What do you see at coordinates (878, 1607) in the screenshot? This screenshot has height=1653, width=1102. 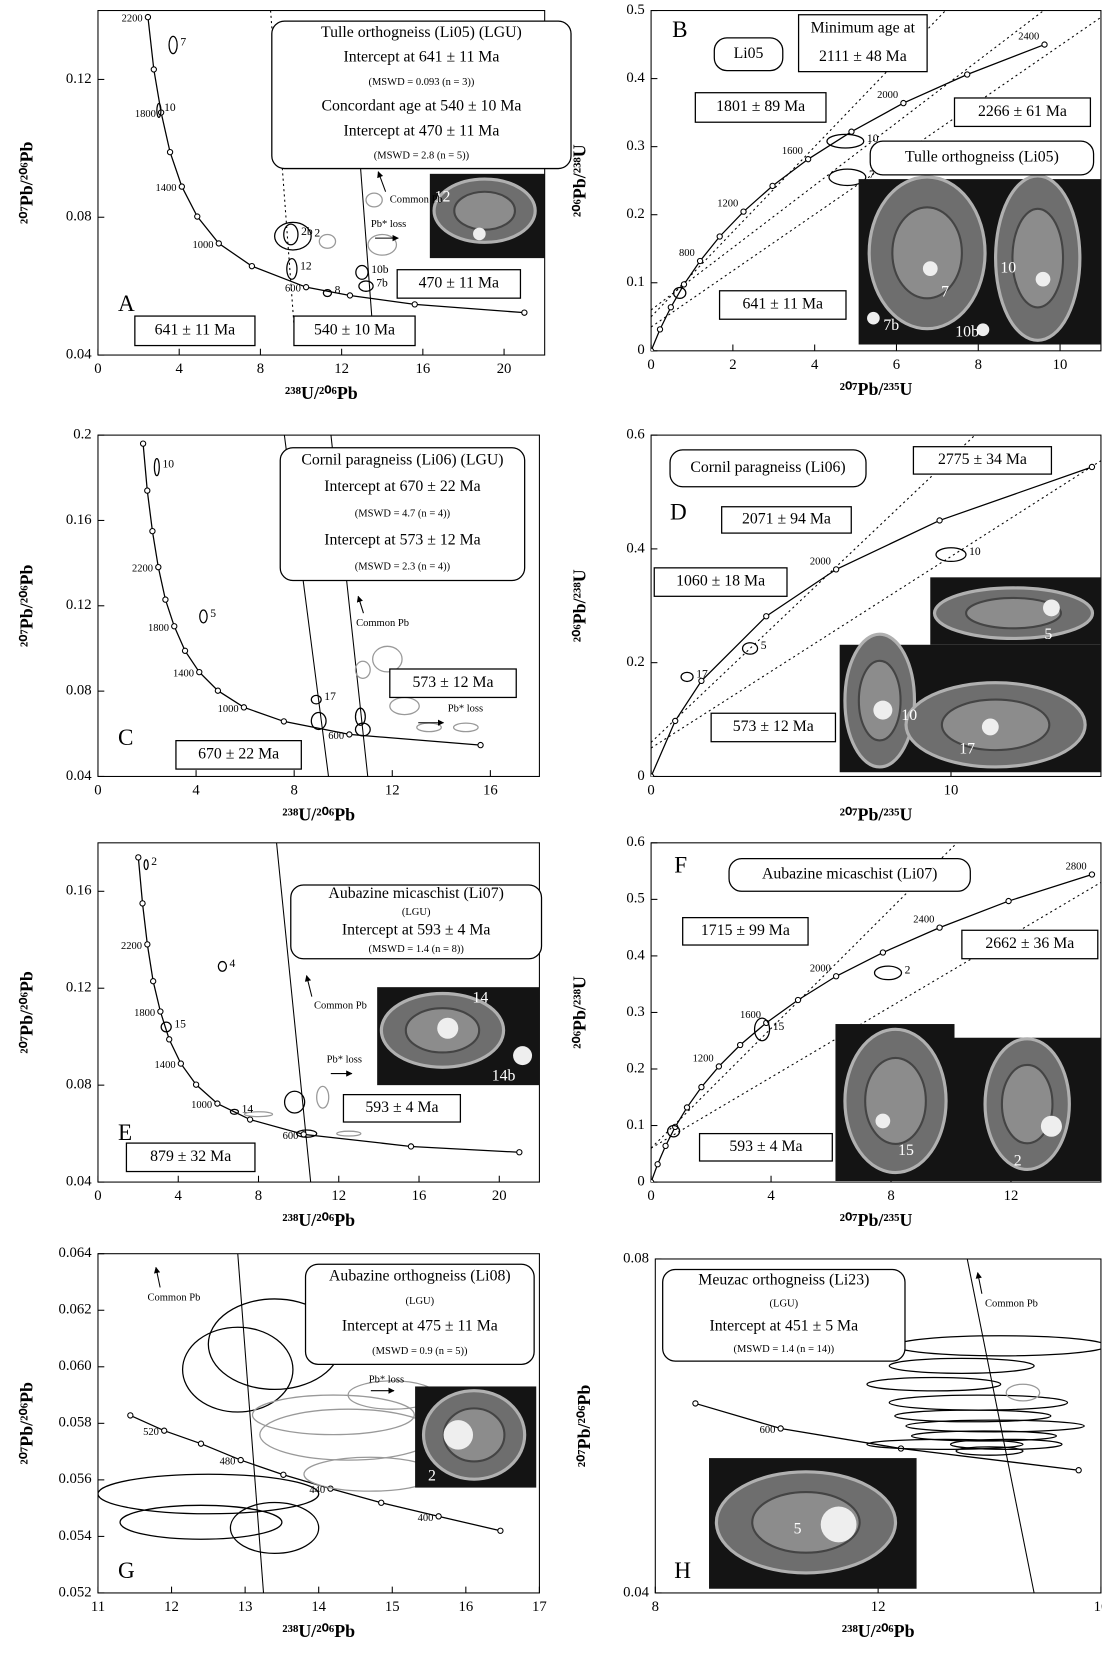 I see `x-tick-label: 12` at bounding box center [878, 1607].